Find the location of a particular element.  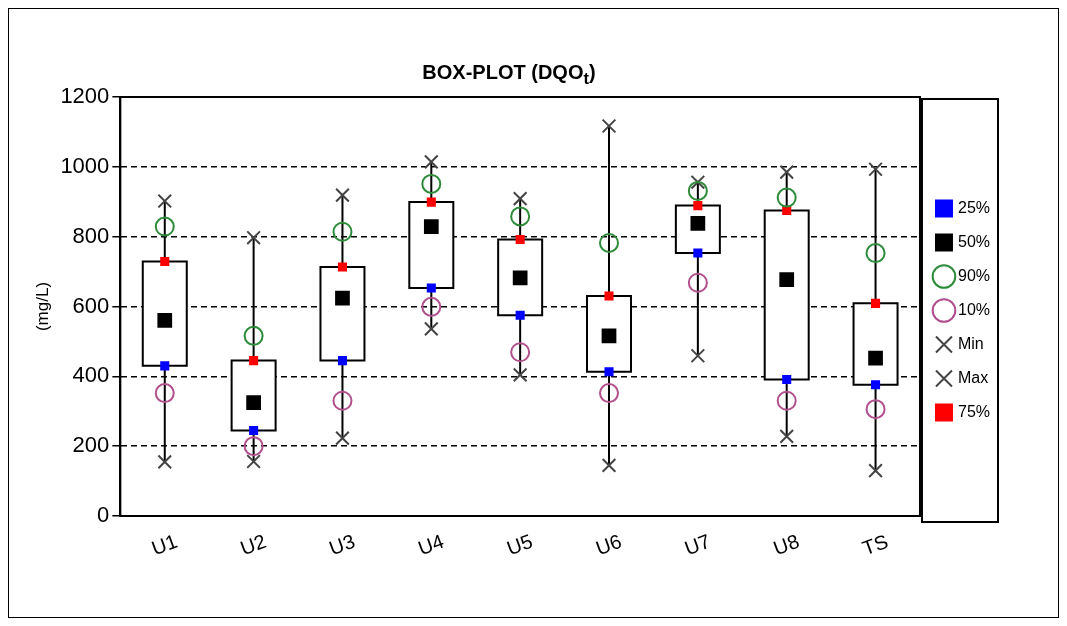

legend-label: 50% is located at coordinates (974, 241).